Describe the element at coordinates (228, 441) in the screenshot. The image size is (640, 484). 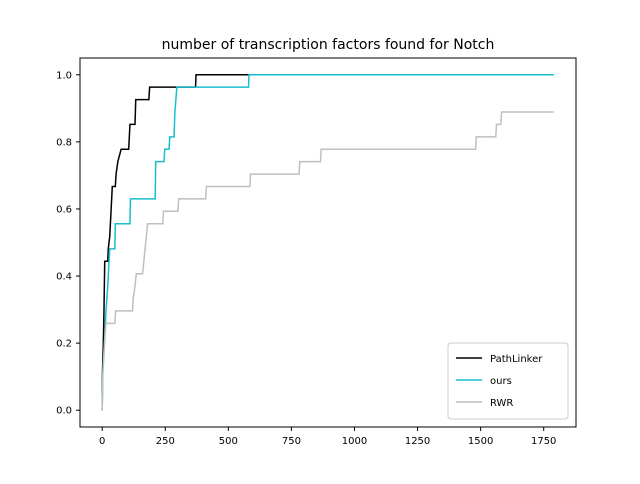
I see `x-tick-label: 500` at that location.